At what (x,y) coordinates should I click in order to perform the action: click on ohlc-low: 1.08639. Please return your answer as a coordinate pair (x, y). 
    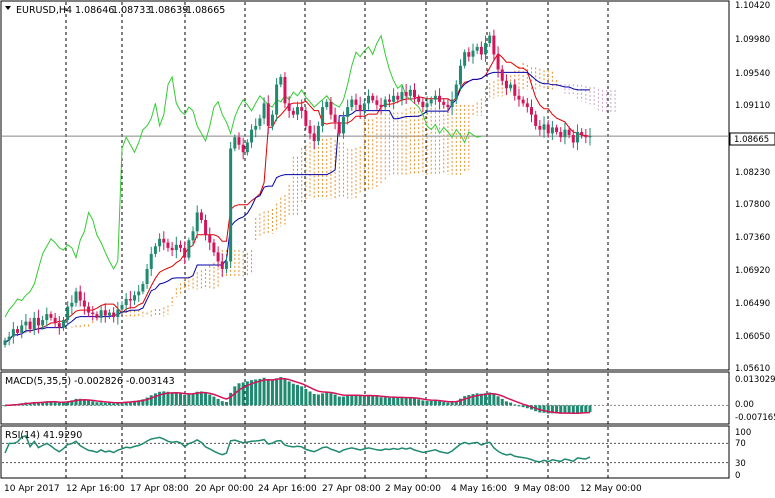
    Looking at the image, I should click on (168, 10).